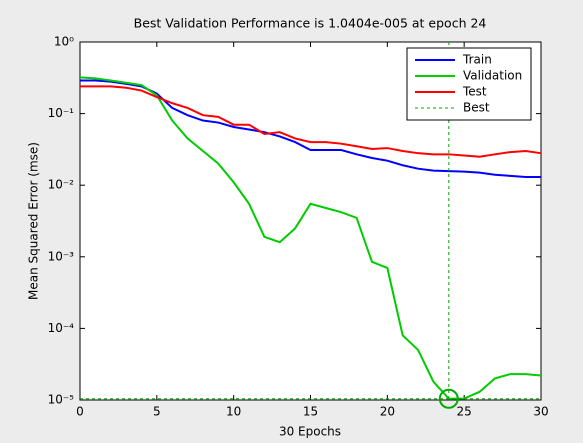 The width and height of the screenshot is (583, 443). What do you see at coordinates (61, 328) in the screenshot?
I see `y-tick-label: 10⁻⁴` at bounding box center [61, 328].